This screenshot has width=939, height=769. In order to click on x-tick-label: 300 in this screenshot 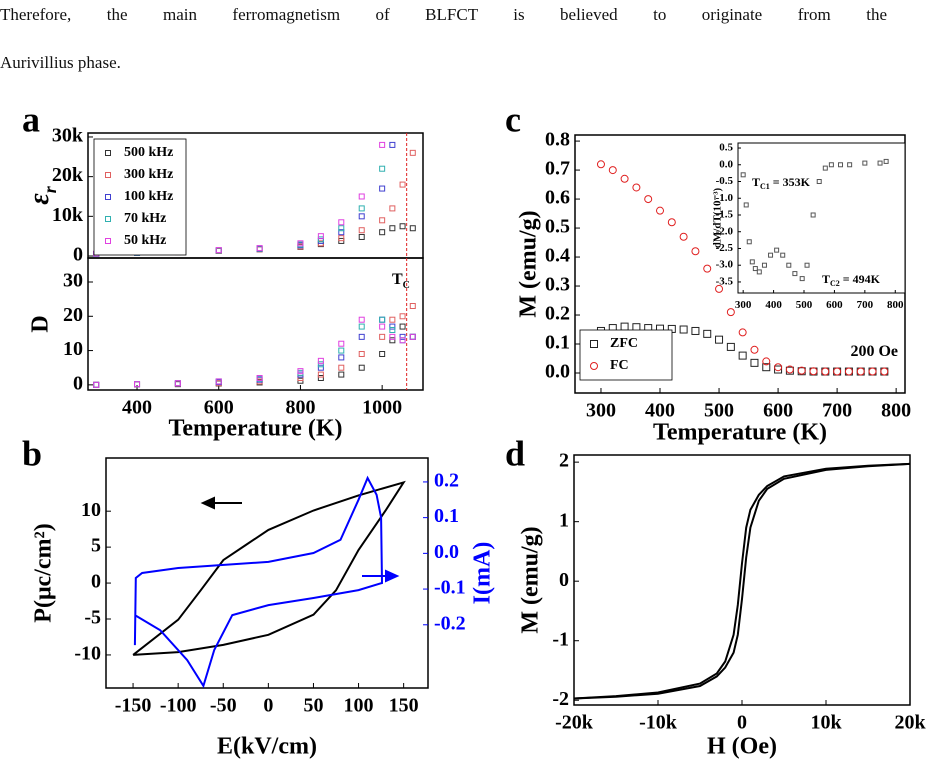, I will do `click(743, 305)`.